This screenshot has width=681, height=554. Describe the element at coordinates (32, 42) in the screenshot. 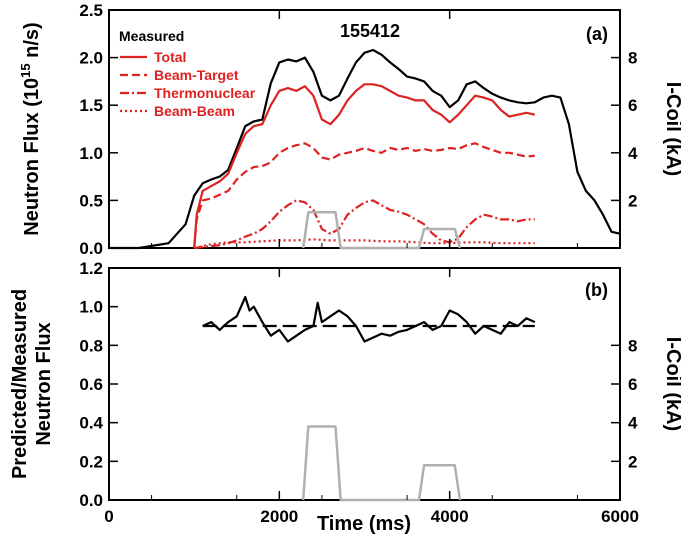

I see `ylabel-unit: n/s)` at that location.